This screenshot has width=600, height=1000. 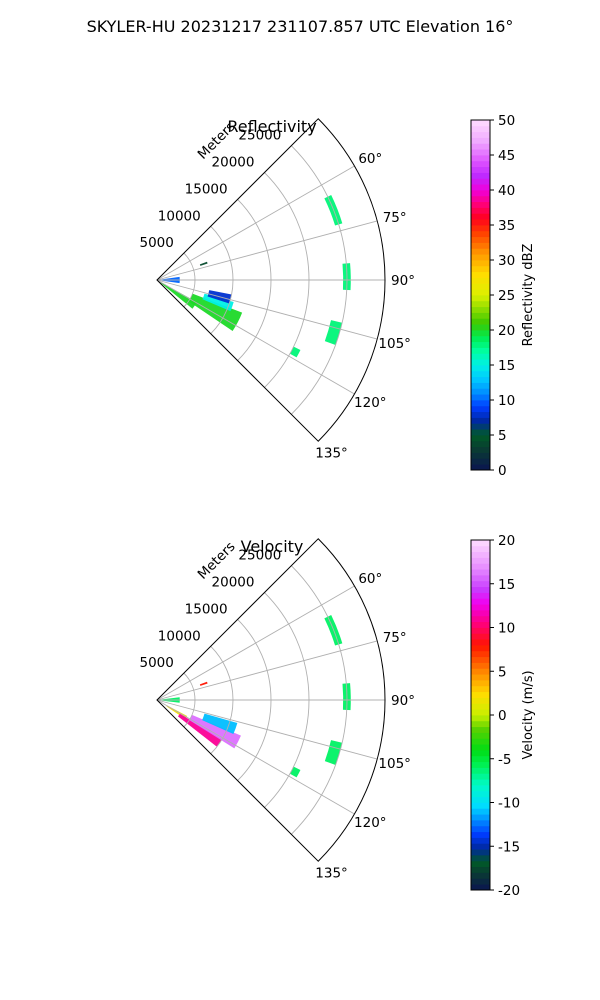 I want to click on colorbar-tick-label: 15, so click(x=506, y=585).